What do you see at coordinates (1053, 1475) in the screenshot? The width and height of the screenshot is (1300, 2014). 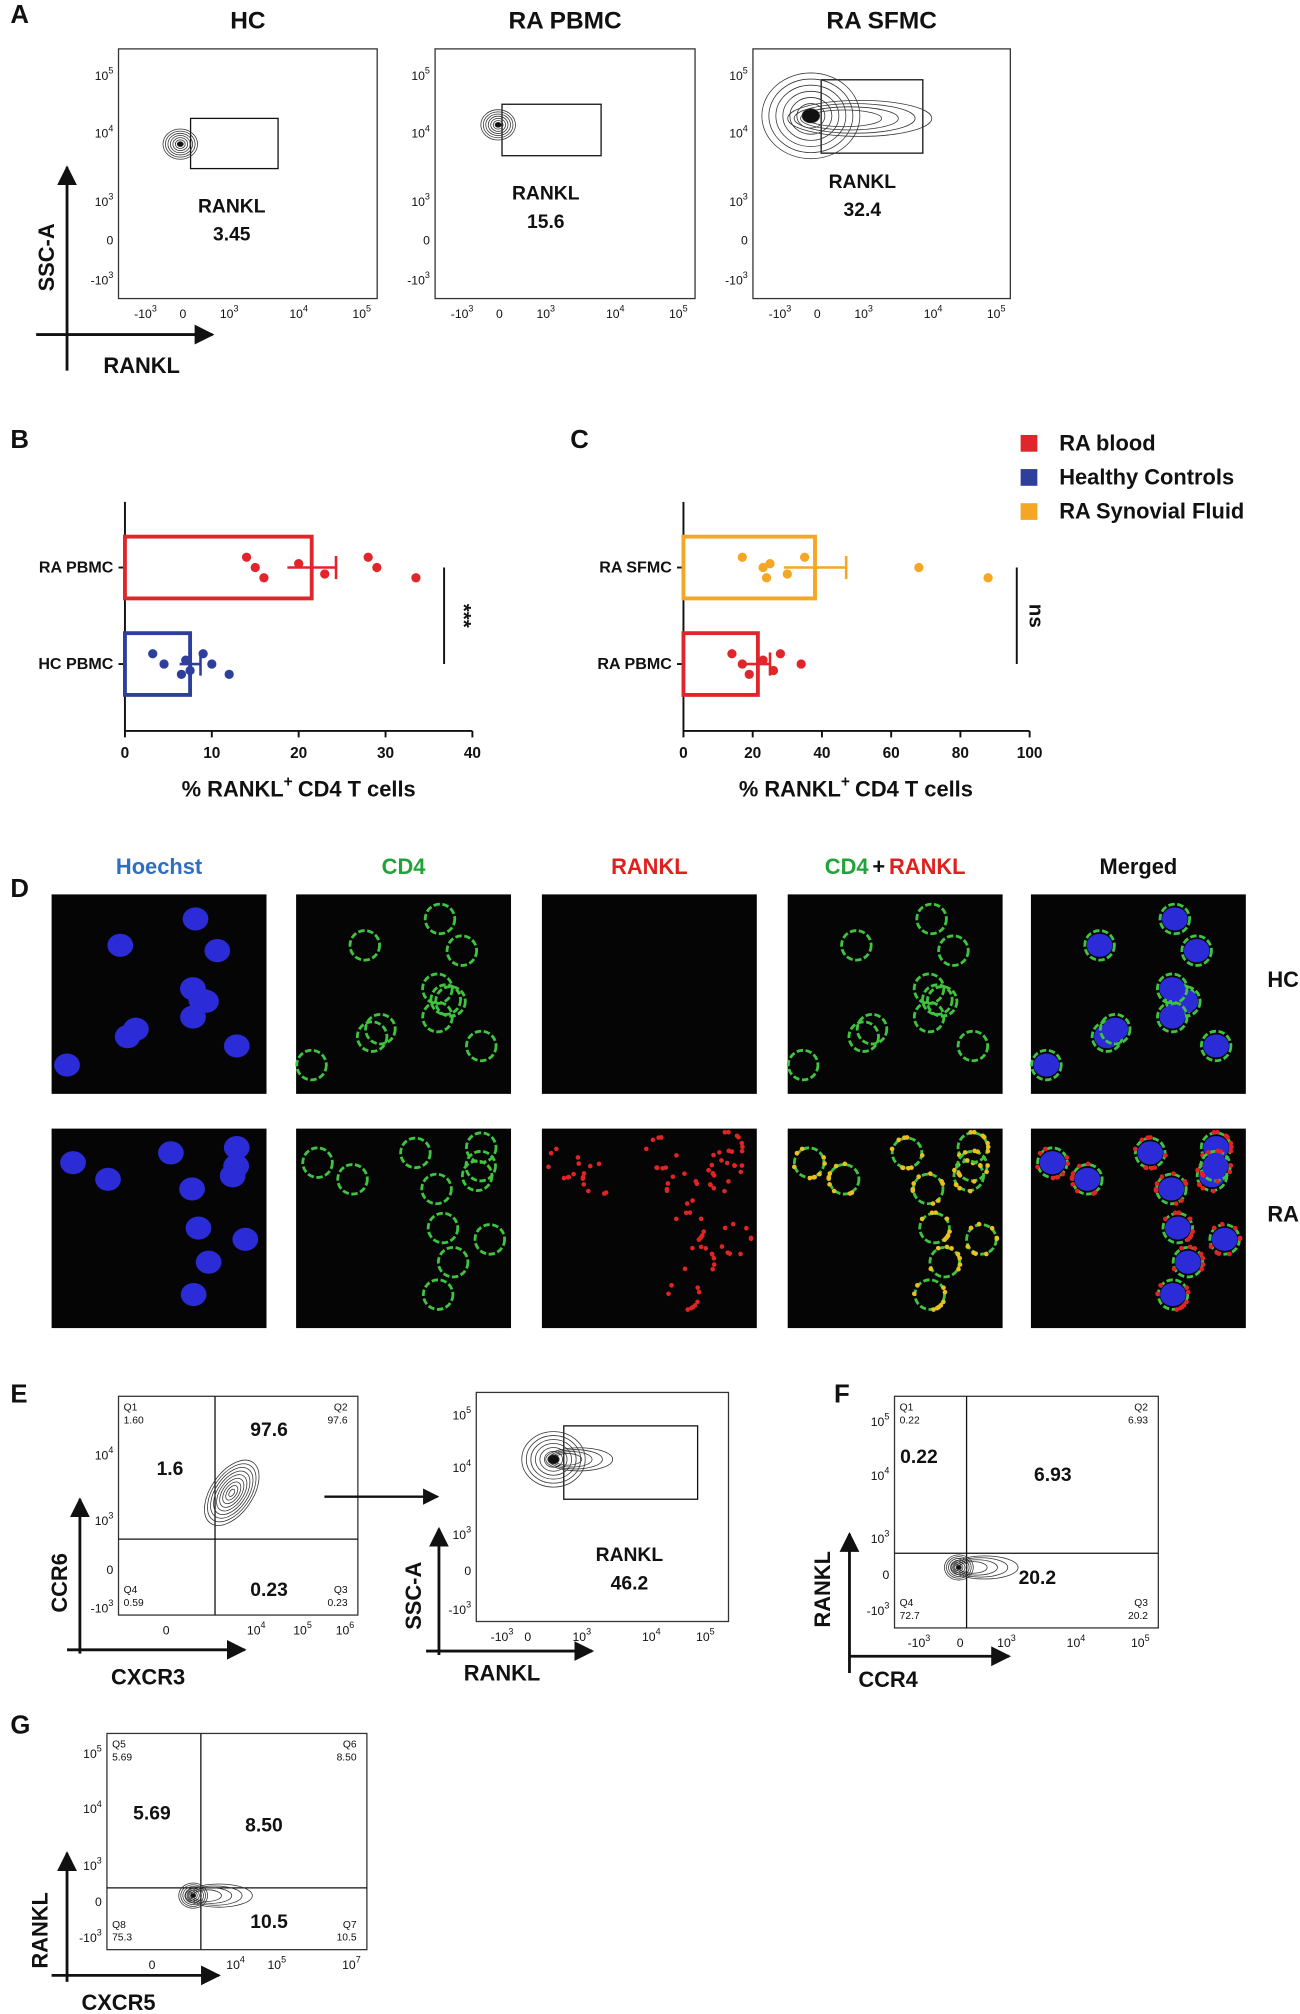 I see `quadrant-large-value: 6.93` at bounding box center [1053, 1475].